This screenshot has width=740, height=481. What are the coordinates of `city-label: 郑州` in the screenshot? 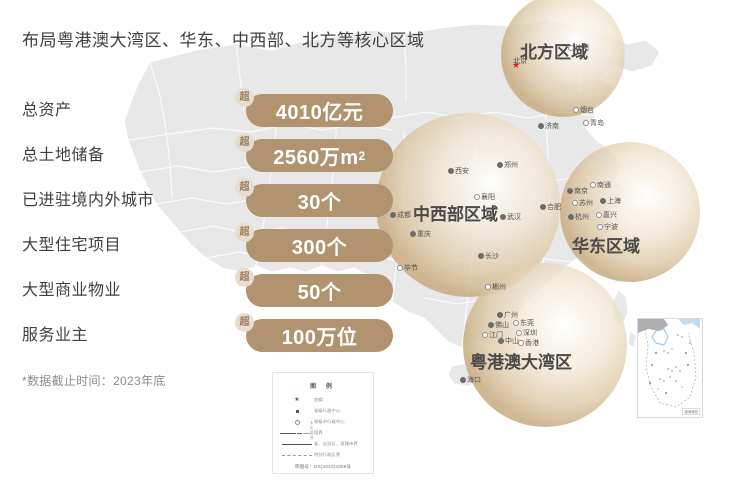 It's located at (511, 165).